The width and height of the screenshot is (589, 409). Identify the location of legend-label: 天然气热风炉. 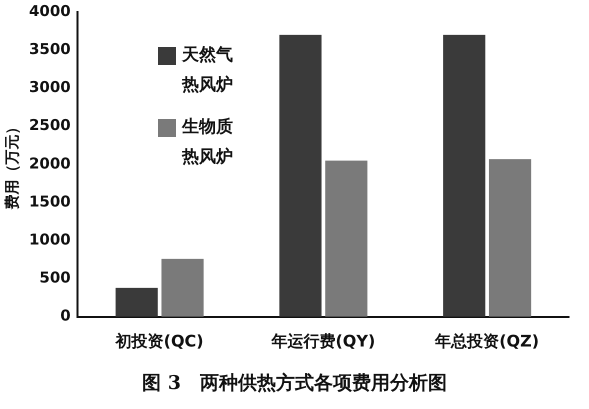
(208, 70).